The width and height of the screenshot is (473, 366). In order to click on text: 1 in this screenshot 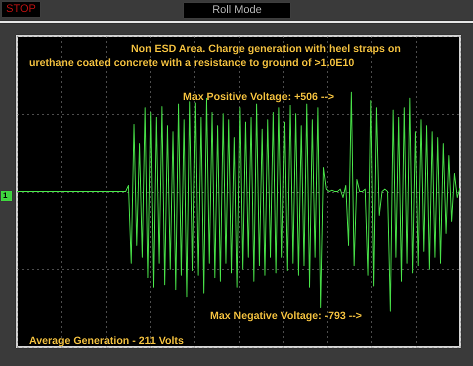, I will do `click(5, 196)`.